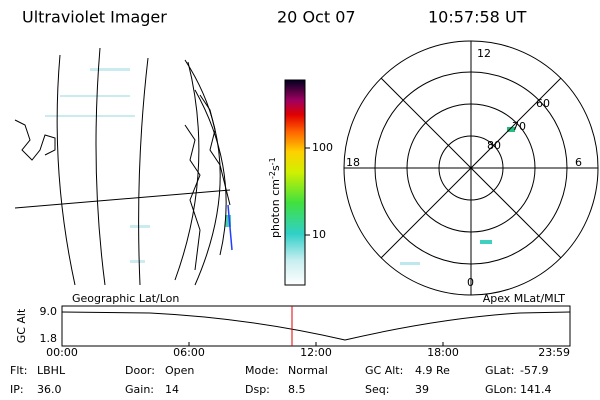 The width and height of the screenshot is (600, 400). What do you see at coordinates (316, 17) in the screenshot?
I see `date: 20 Oct 07` at bounding box center [316, 17].